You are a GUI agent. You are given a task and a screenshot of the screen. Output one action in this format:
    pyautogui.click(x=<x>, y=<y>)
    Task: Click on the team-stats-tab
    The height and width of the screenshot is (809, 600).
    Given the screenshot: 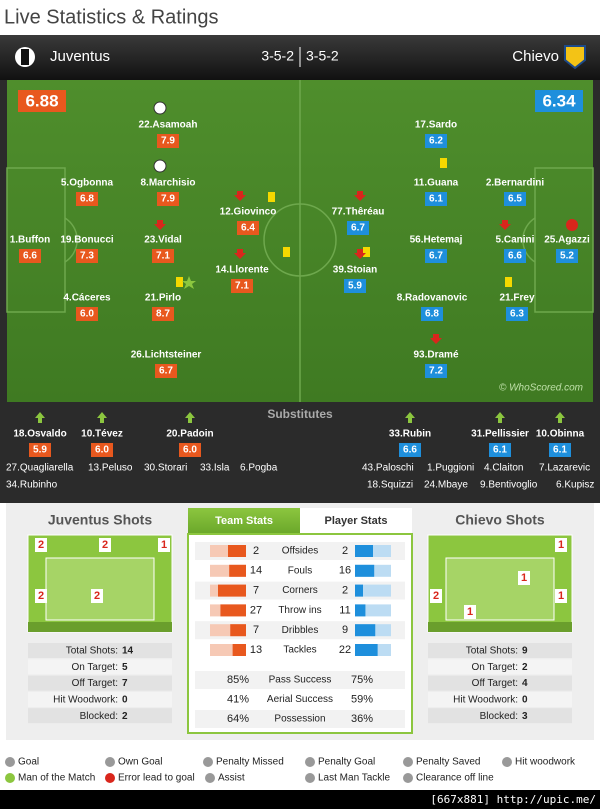 What is the action you would take?
    pyautogui.click(x=244, y=521)
    